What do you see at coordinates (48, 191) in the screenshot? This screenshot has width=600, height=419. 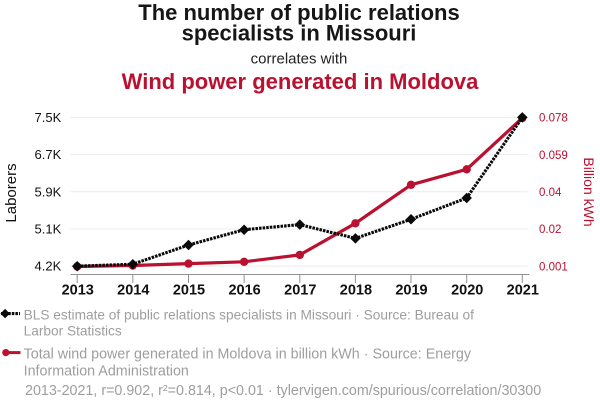 I see `svg-text: 5.9K` at bounding box center [48, 191].